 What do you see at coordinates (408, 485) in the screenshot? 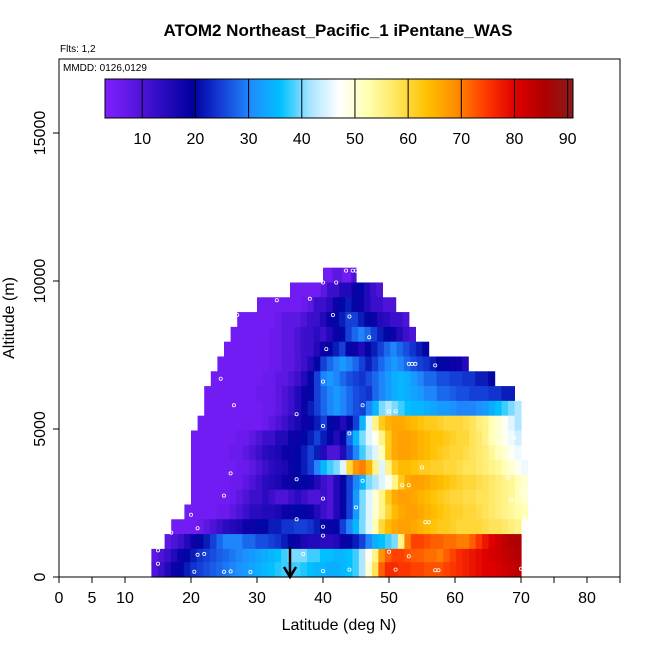
I see `sample-point` at bounding box center [408, 485].